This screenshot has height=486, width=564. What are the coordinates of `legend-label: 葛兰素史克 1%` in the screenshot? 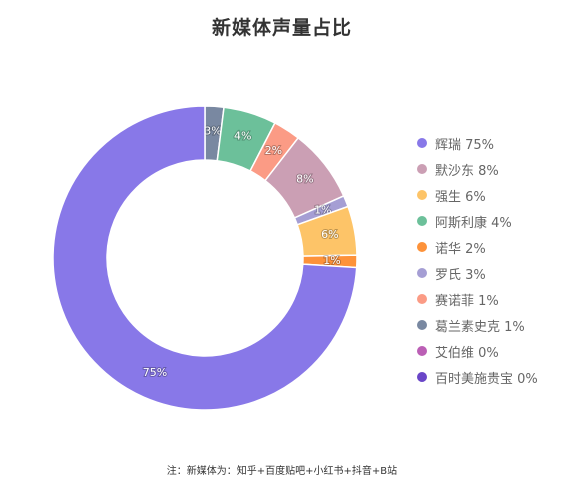 It's located at (480, 327).